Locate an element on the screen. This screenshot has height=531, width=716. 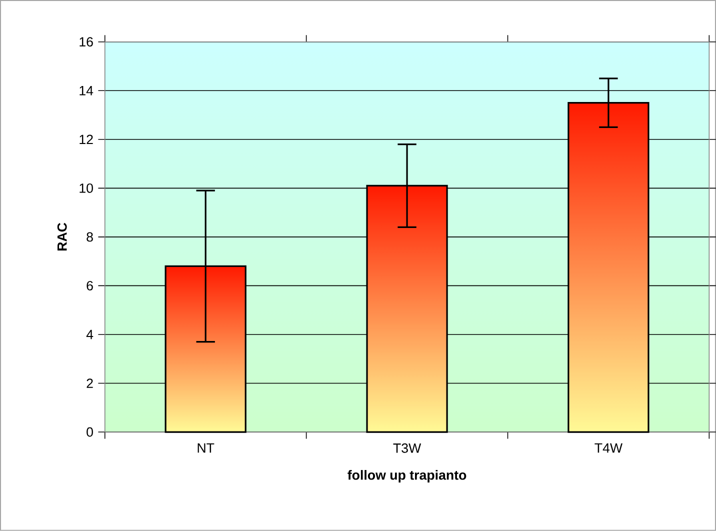
y-axis-title: RAC is located at coordinates (62, 236).